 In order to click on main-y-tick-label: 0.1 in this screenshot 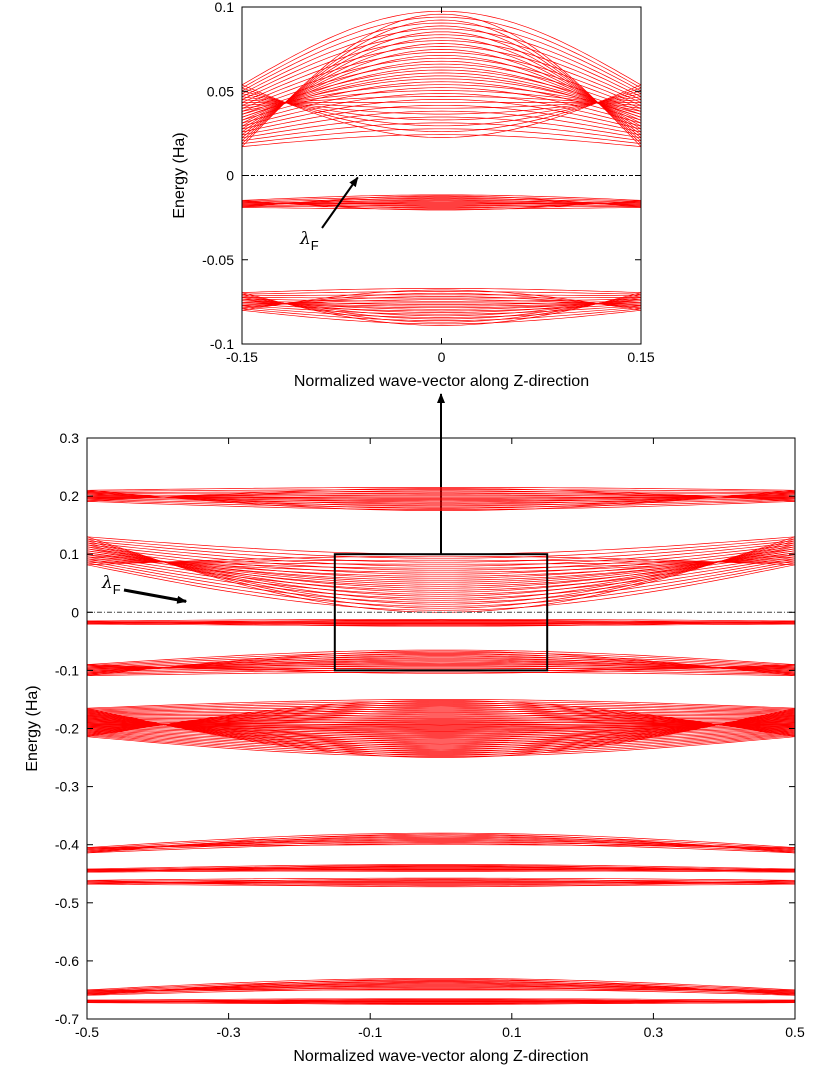, I will do `click(70, 554)`.